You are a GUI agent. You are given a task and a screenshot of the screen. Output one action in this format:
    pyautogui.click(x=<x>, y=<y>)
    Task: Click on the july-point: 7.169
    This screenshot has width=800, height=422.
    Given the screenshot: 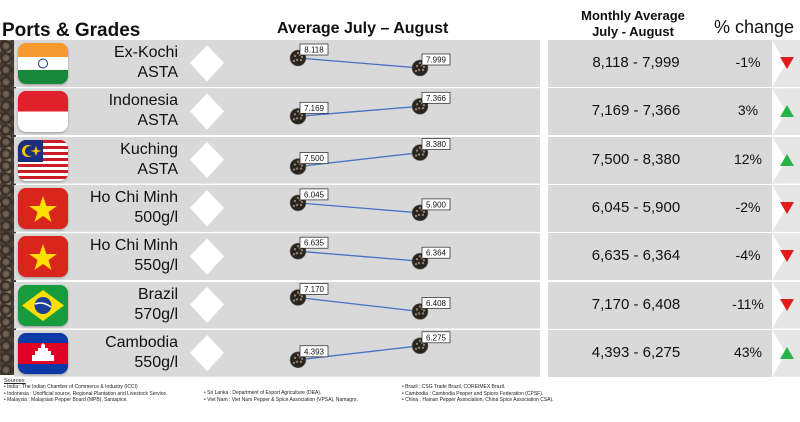 What is the action you would take?
    pyautogui.click(x=309, y=113)
    